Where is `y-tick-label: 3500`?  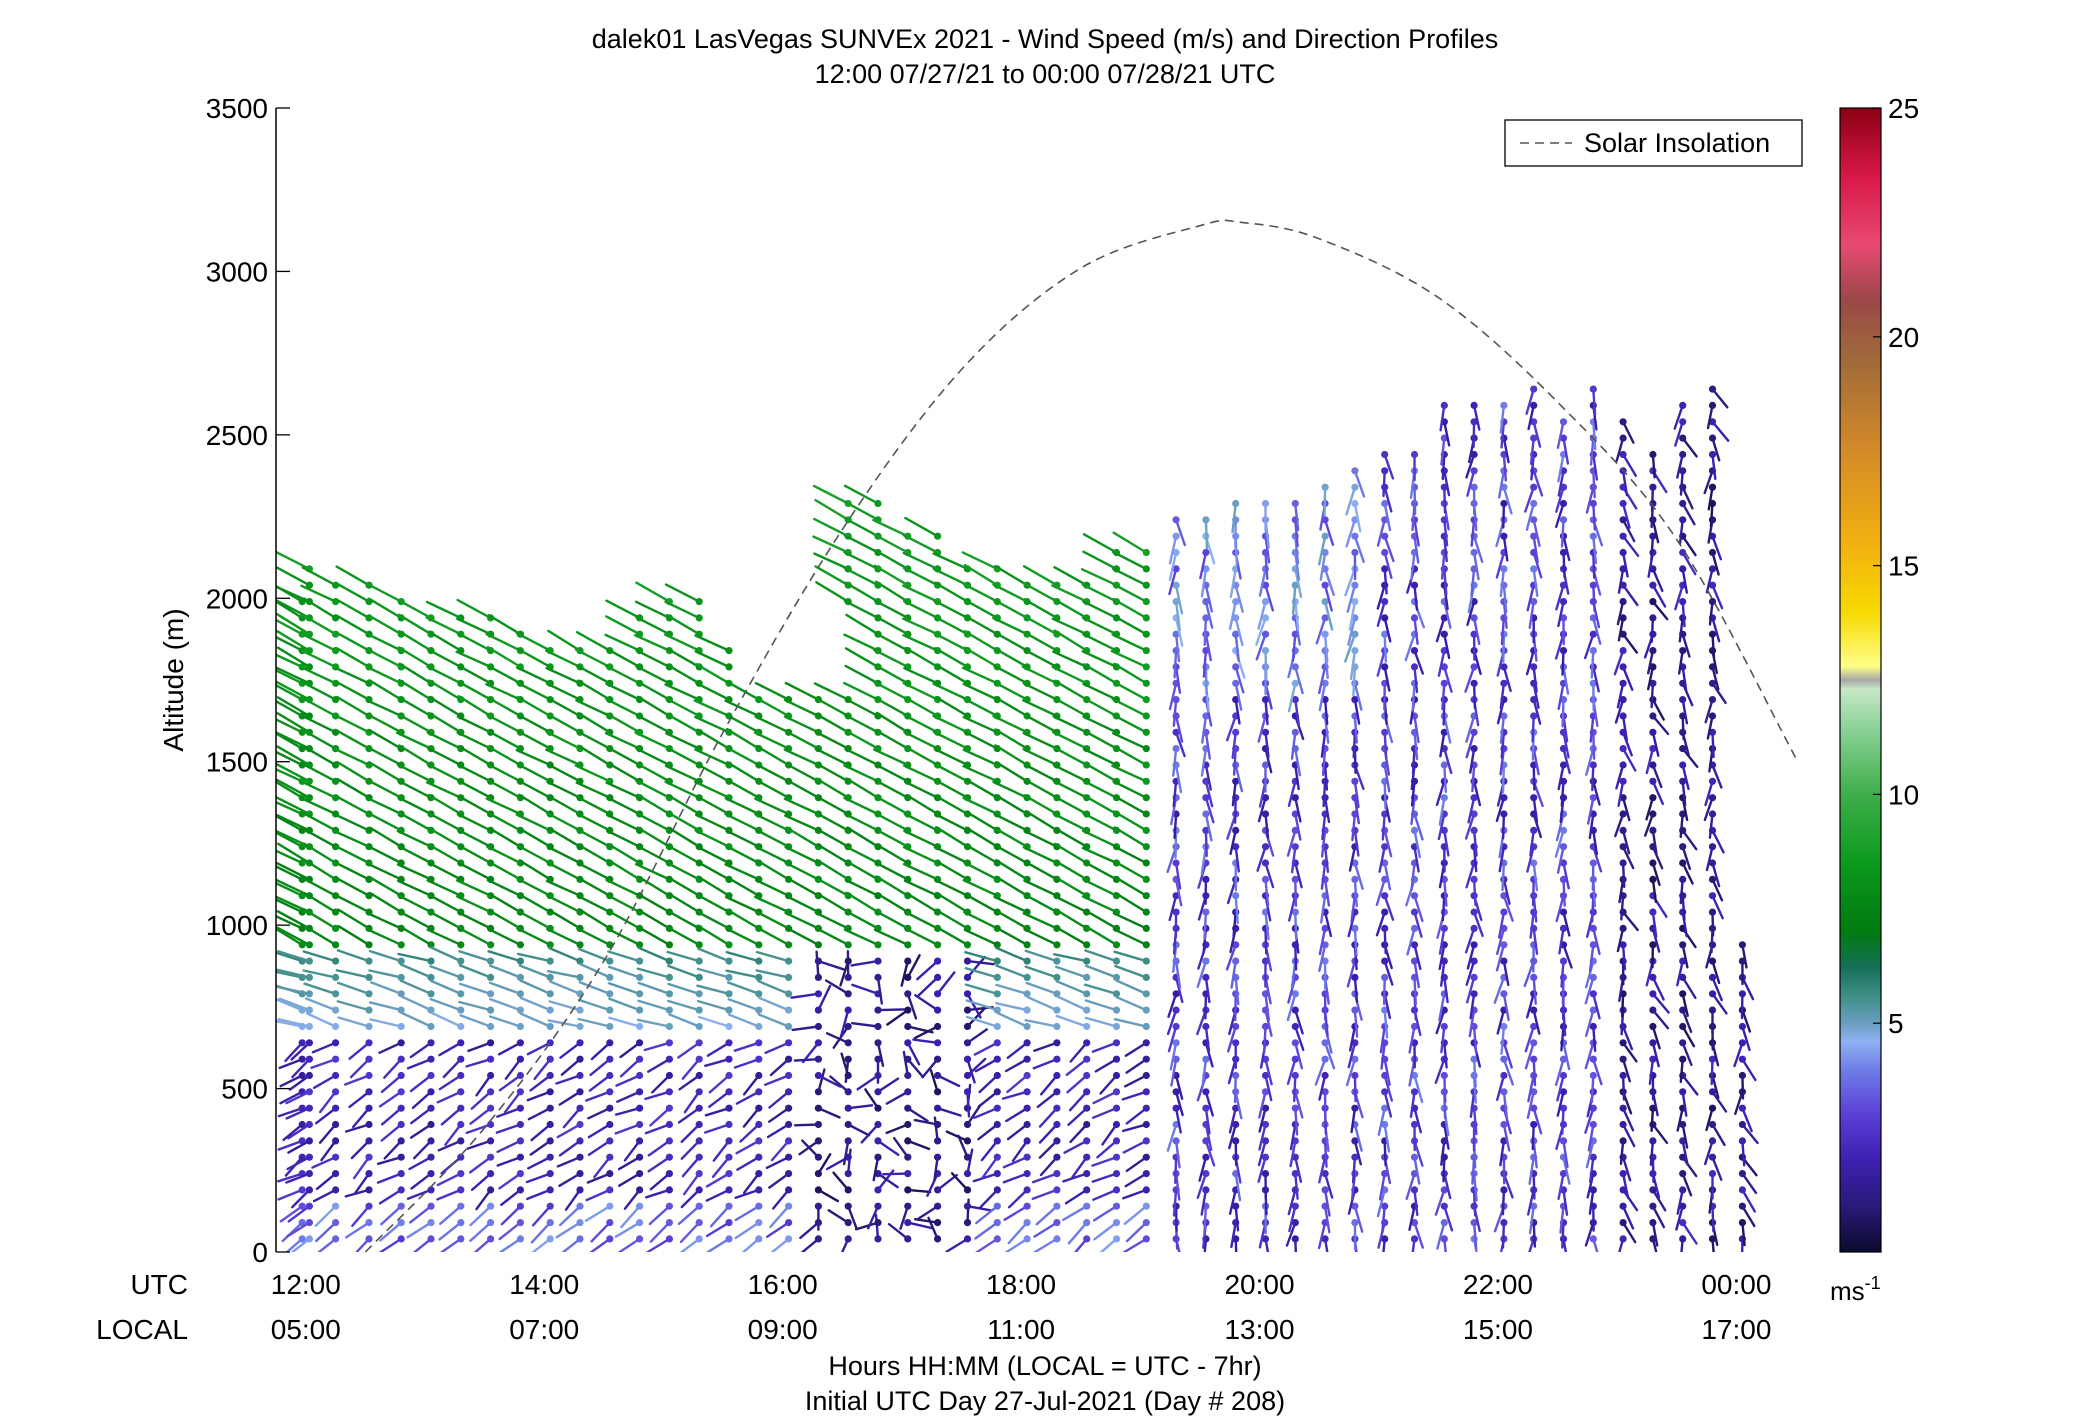 y-tick-label: 3500 is located at coordinates (237, 108).